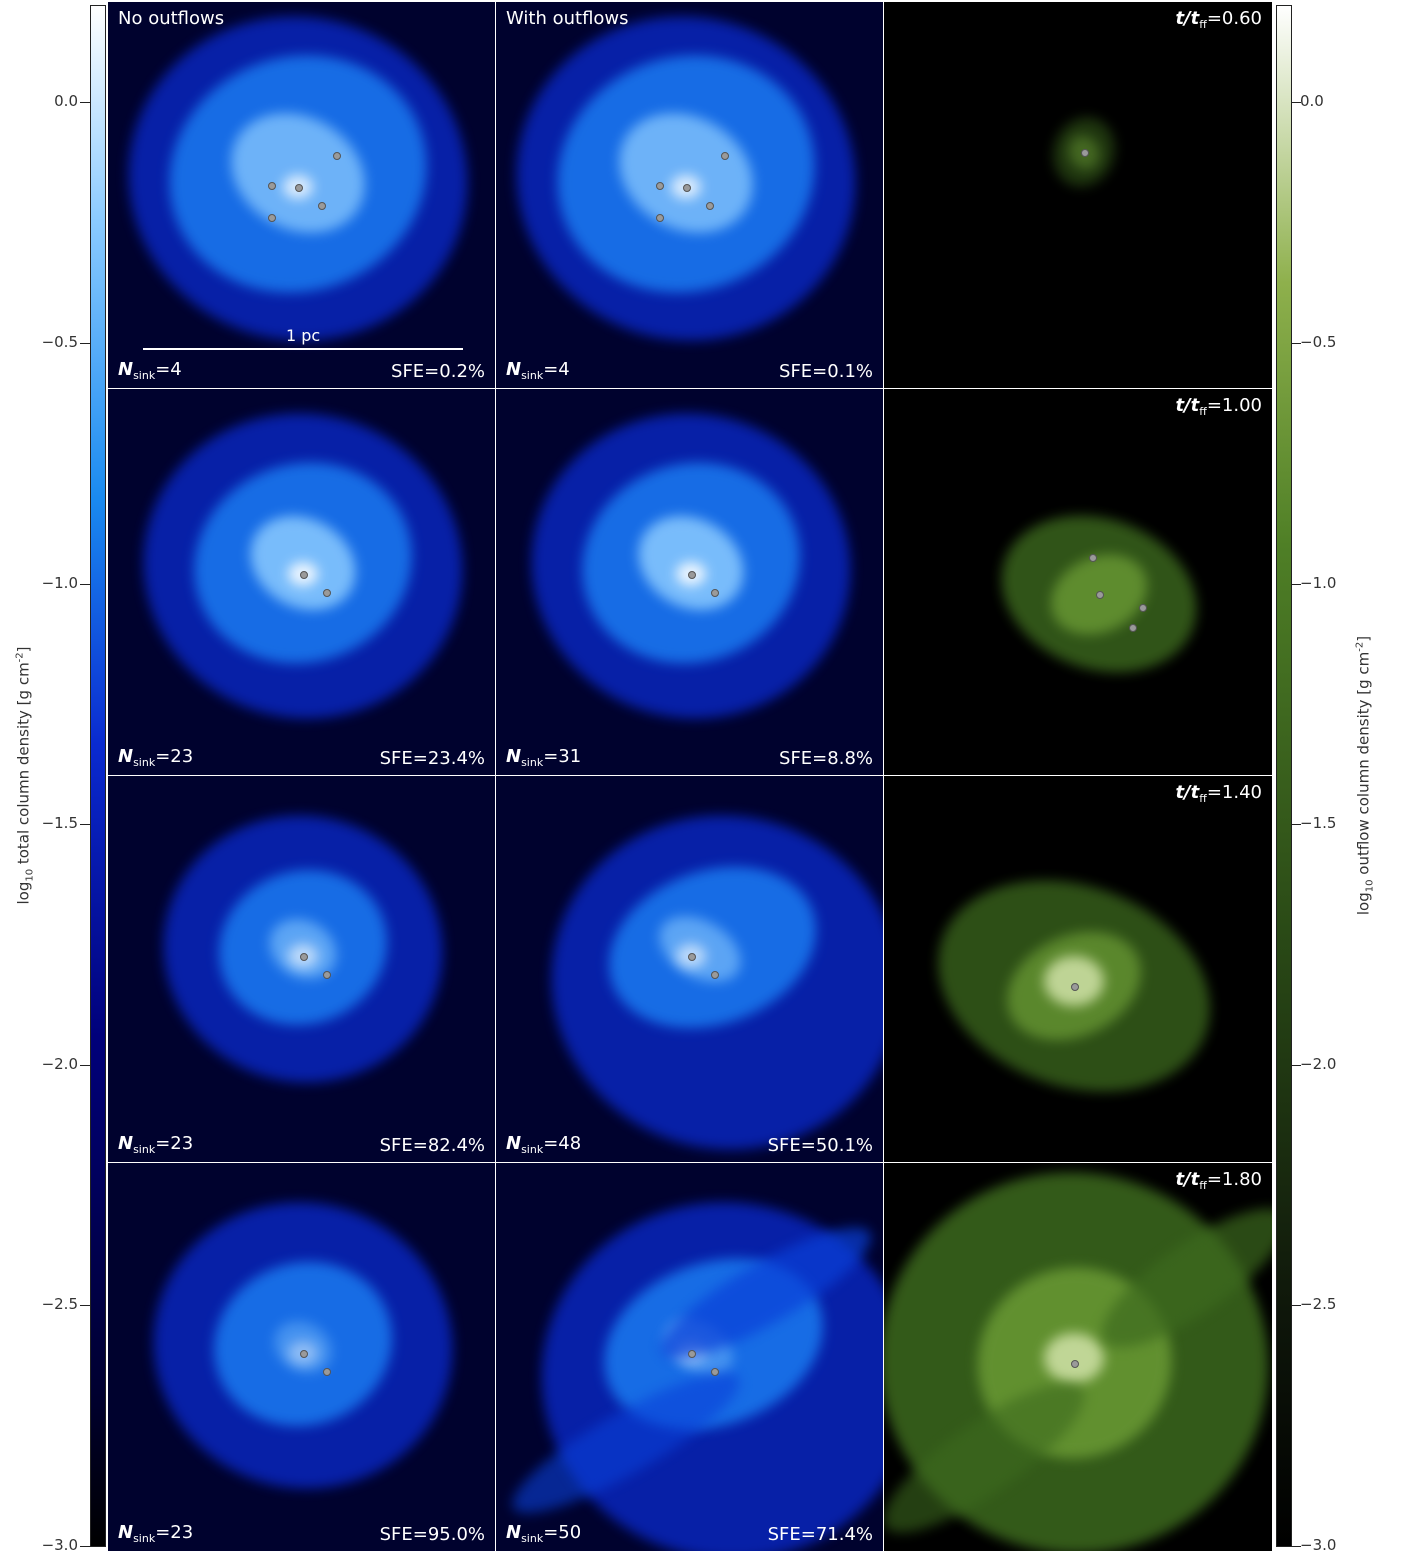  I want to click on sfe-label: SFE=0.2%, so click(438, 371).